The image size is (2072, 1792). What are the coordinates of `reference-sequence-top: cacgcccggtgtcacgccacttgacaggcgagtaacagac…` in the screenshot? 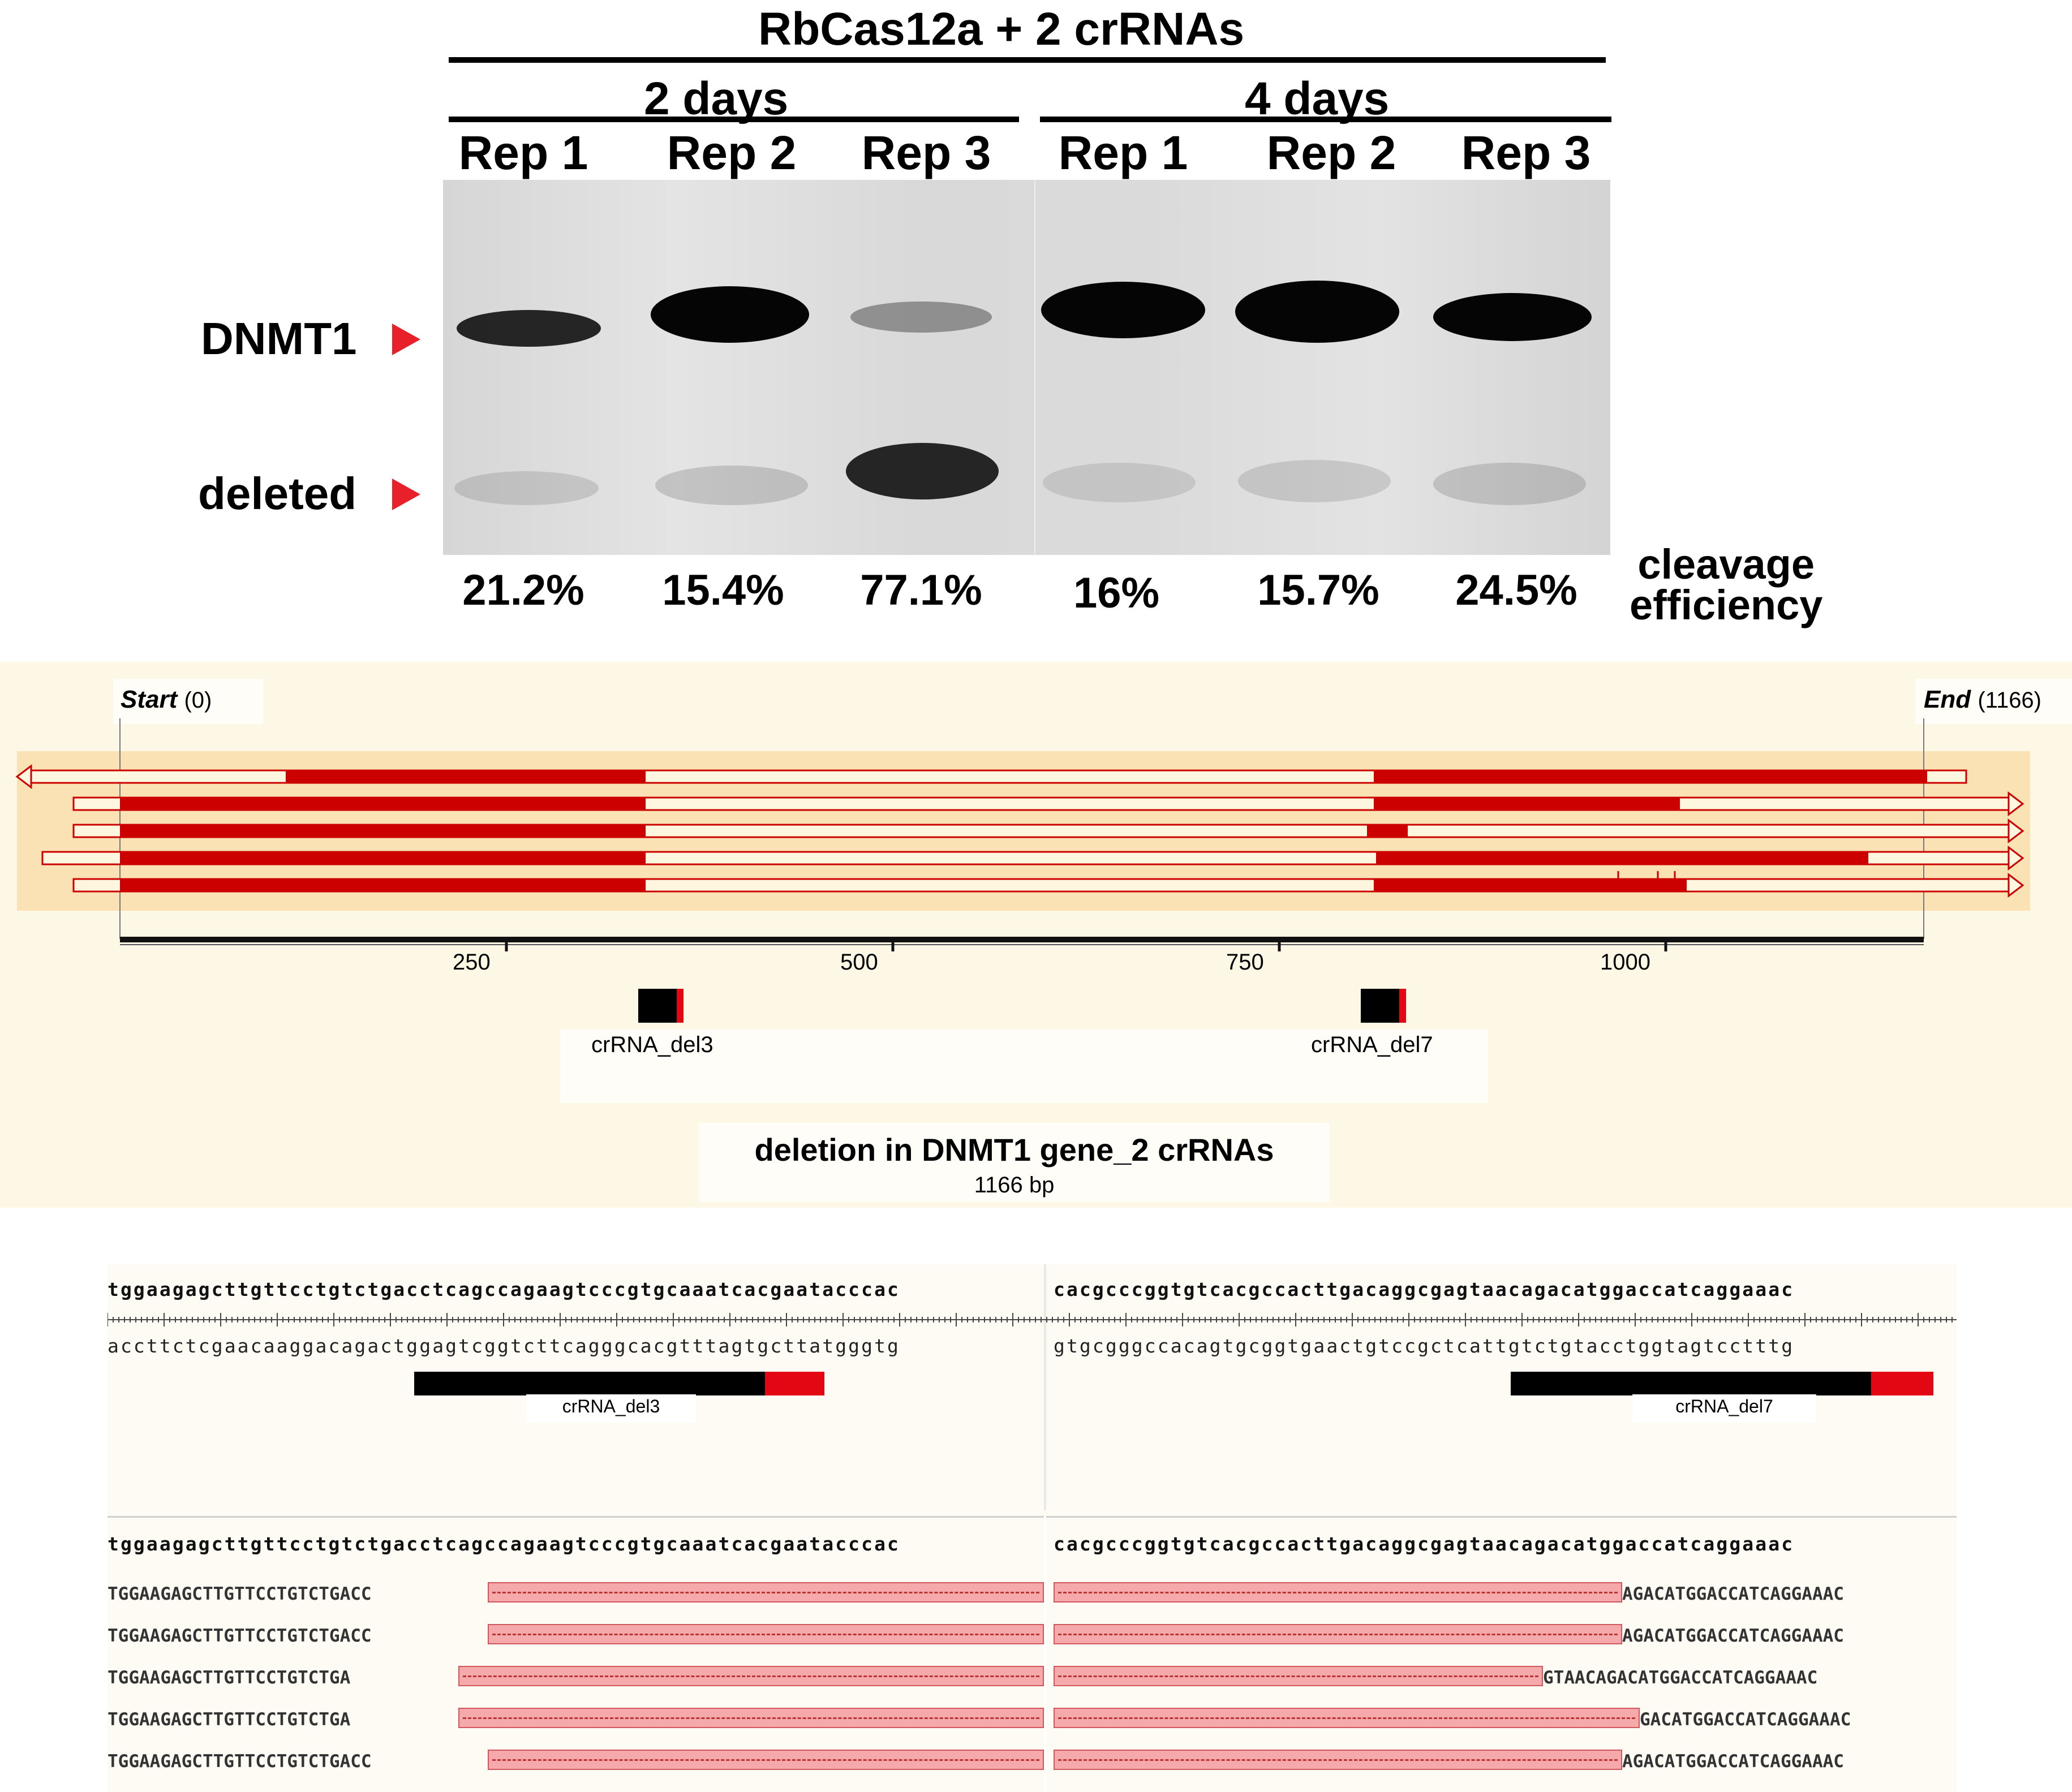 It's located at (1424, 1289).